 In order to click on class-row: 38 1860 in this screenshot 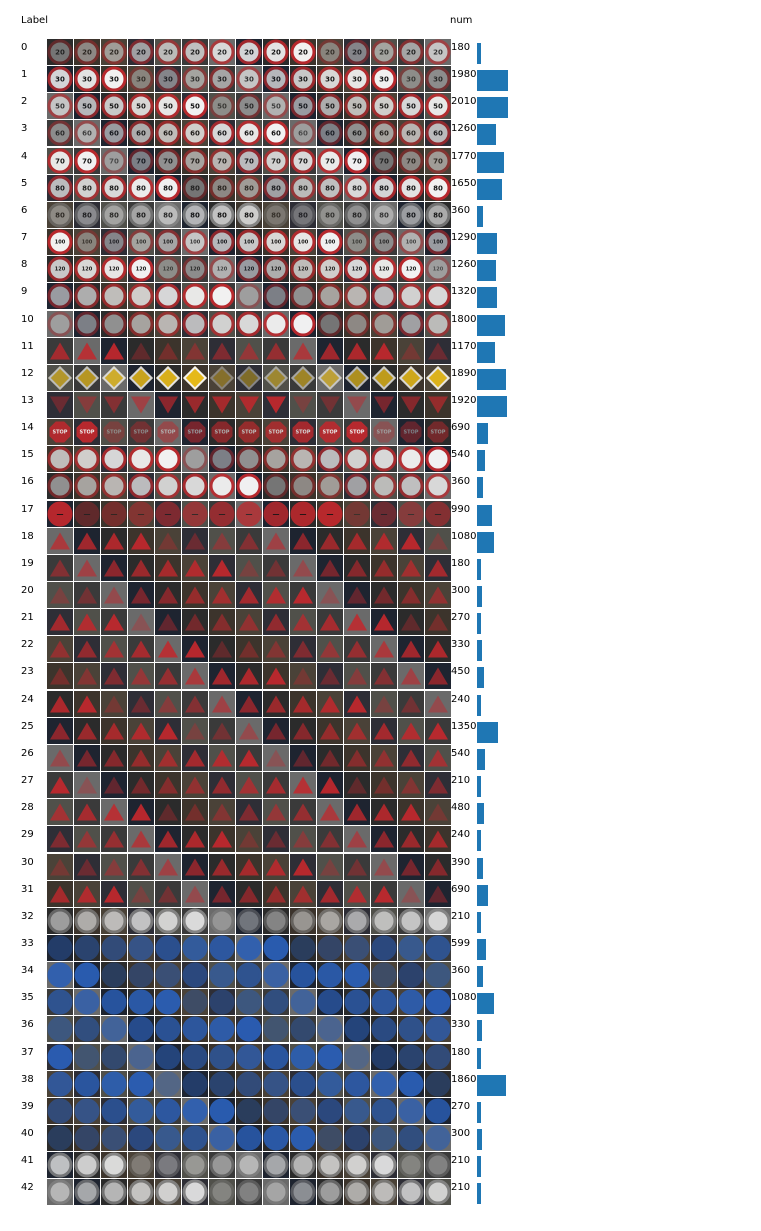, I will do `click(380, 1084)`.